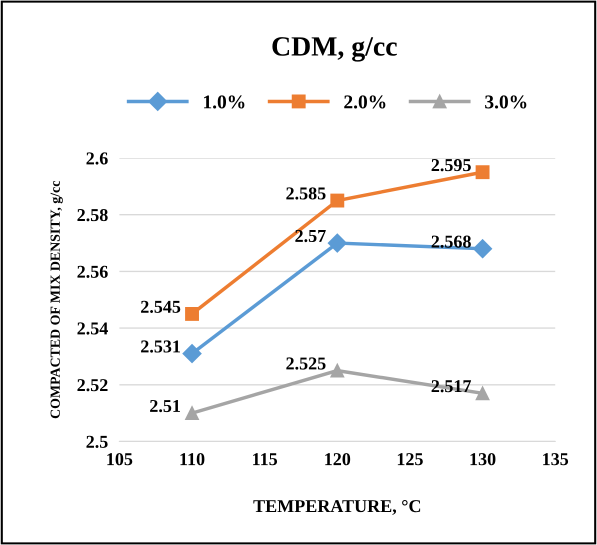 This screenshot has height=545, width=597. Describe the element at coordinates (97, 442) in the screenshot. I see `y-tick-label: 2.5` at that location.